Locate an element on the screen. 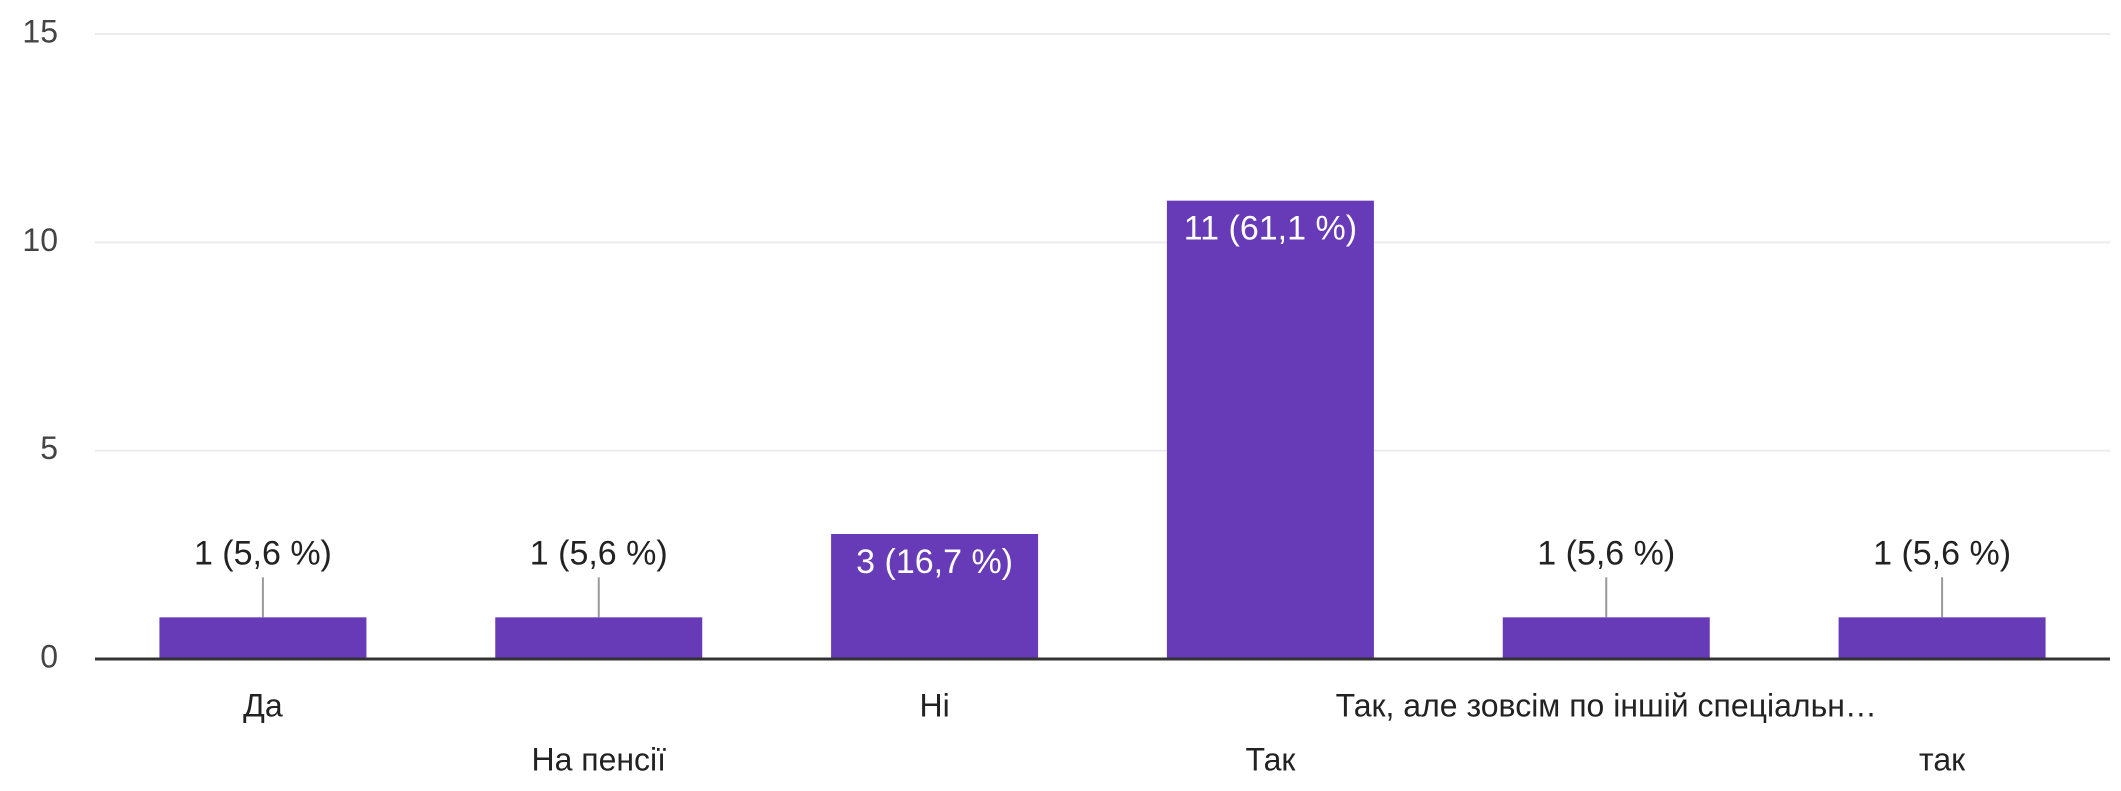  y-tick-label: 5 is located at coordinates (49, 448).